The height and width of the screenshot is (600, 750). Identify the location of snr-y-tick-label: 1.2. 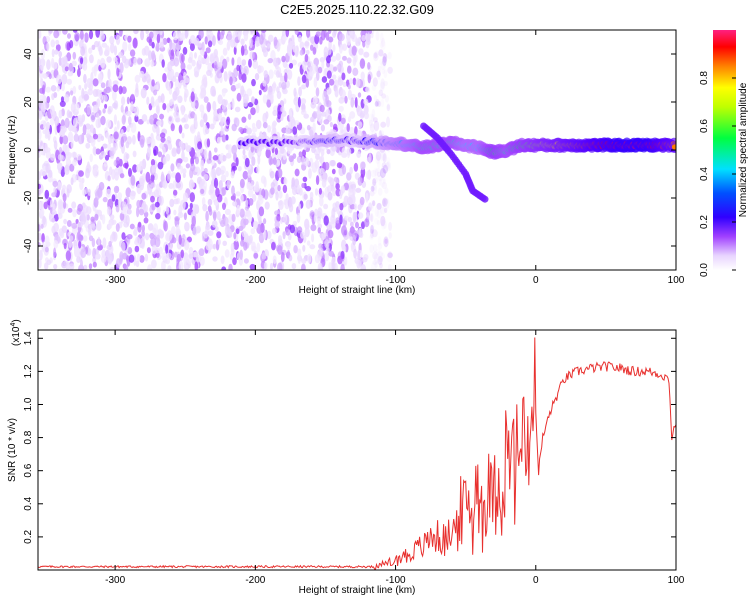
(28, 371).